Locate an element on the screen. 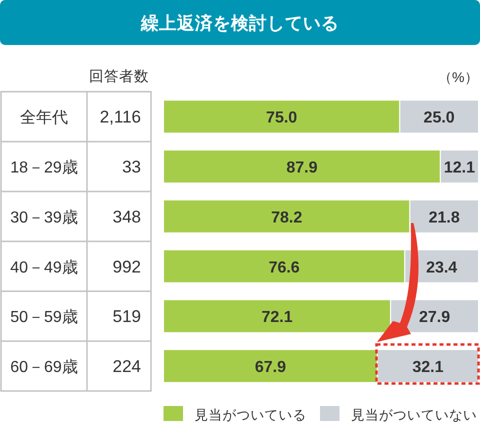 The height and width of the screenshot is (422, 480). category-label: 30－39歳 is located at coordinates (44, 217).